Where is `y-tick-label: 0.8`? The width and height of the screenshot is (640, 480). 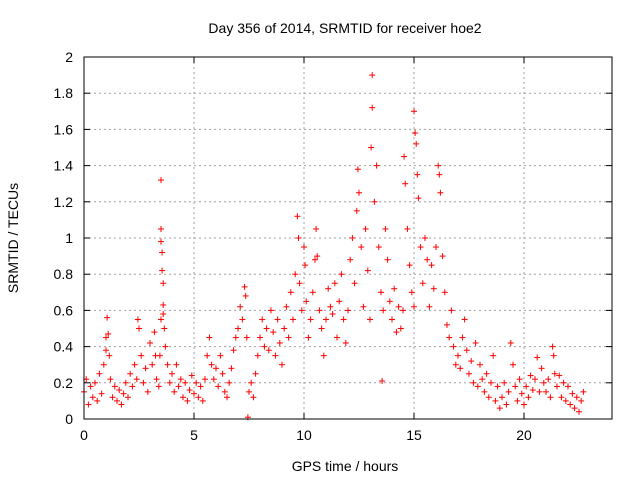
y-tick-label: 0.8 is located at coordinates (64, 274).